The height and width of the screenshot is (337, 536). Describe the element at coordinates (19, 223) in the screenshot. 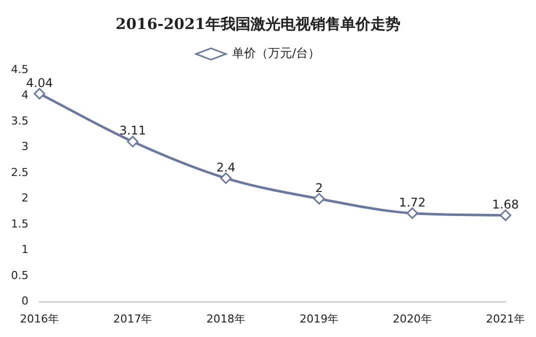

I see `y-tick-label: 1.5` at that location.